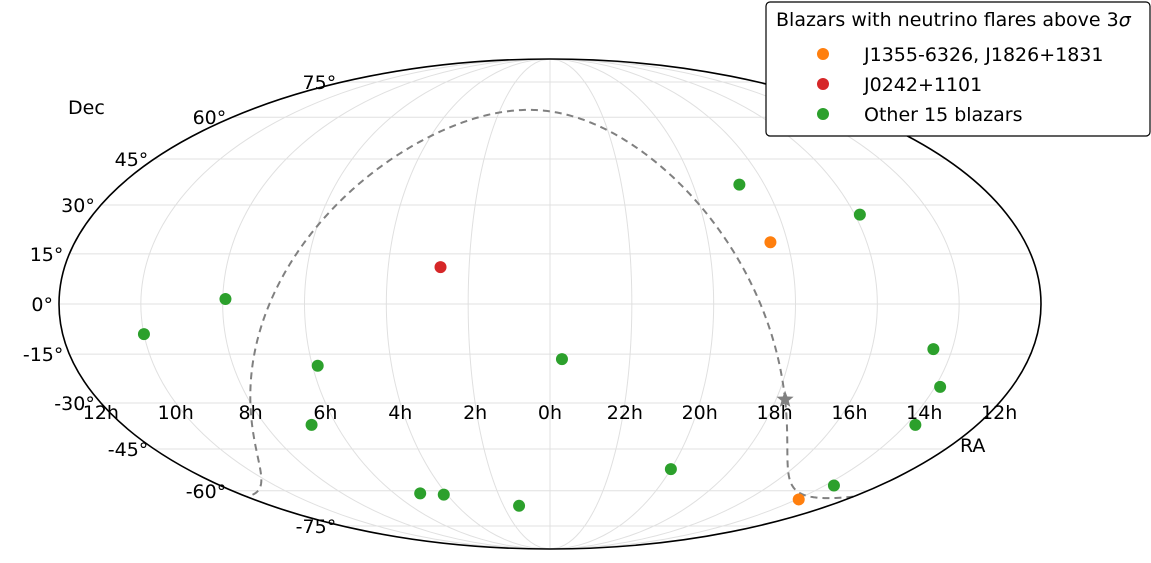 The width and height of the screenshot is (1151, 563). Describe the element at coordinates (924, 413) in the screenshot. I see `ra-tick-label: 14h` at that location.